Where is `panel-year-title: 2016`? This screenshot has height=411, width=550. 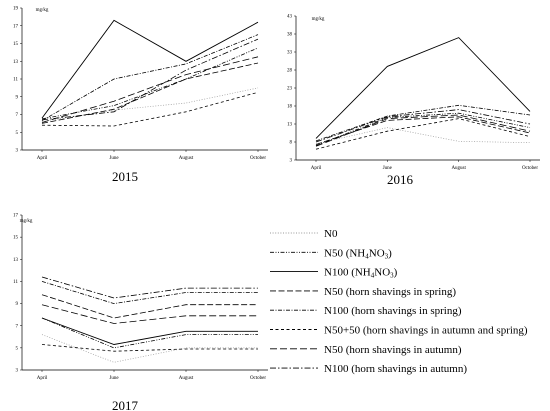
panel-year-title: 2016 is located at coordinates (400, 179).